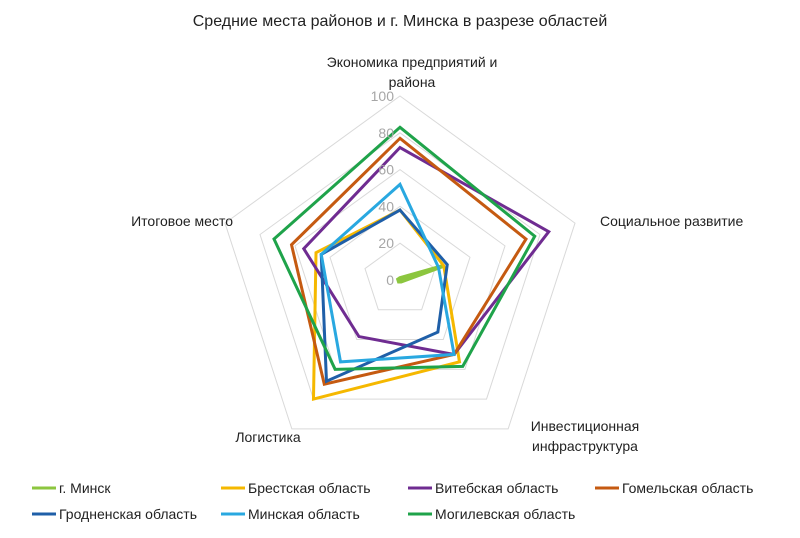 This screenshot has width=800, height=538. What do you see at coordinates (383, 96) in the screenshot?
I see `tick-label: 100` at bounding box center [383, 96].